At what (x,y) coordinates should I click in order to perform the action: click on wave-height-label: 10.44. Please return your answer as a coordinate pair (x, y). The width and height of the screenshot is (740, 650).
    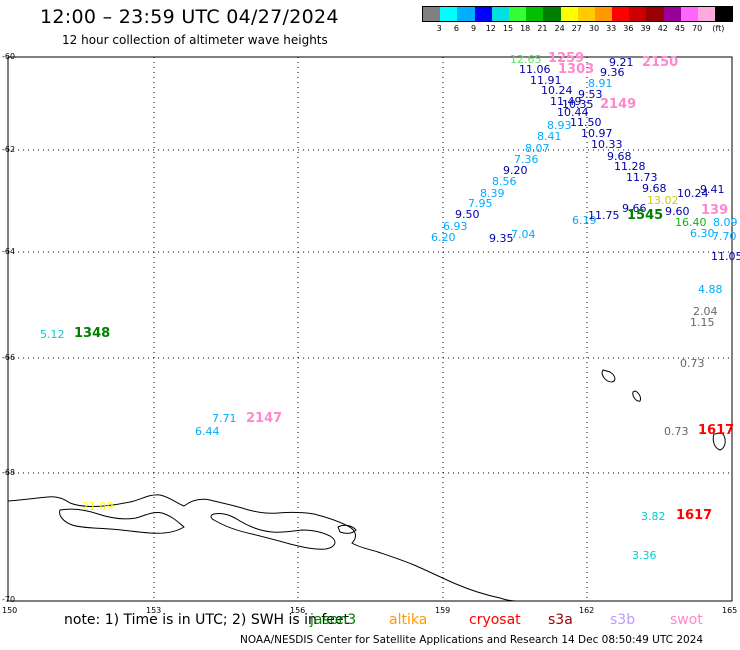
    Looking at the image, I should click on (573, 112).